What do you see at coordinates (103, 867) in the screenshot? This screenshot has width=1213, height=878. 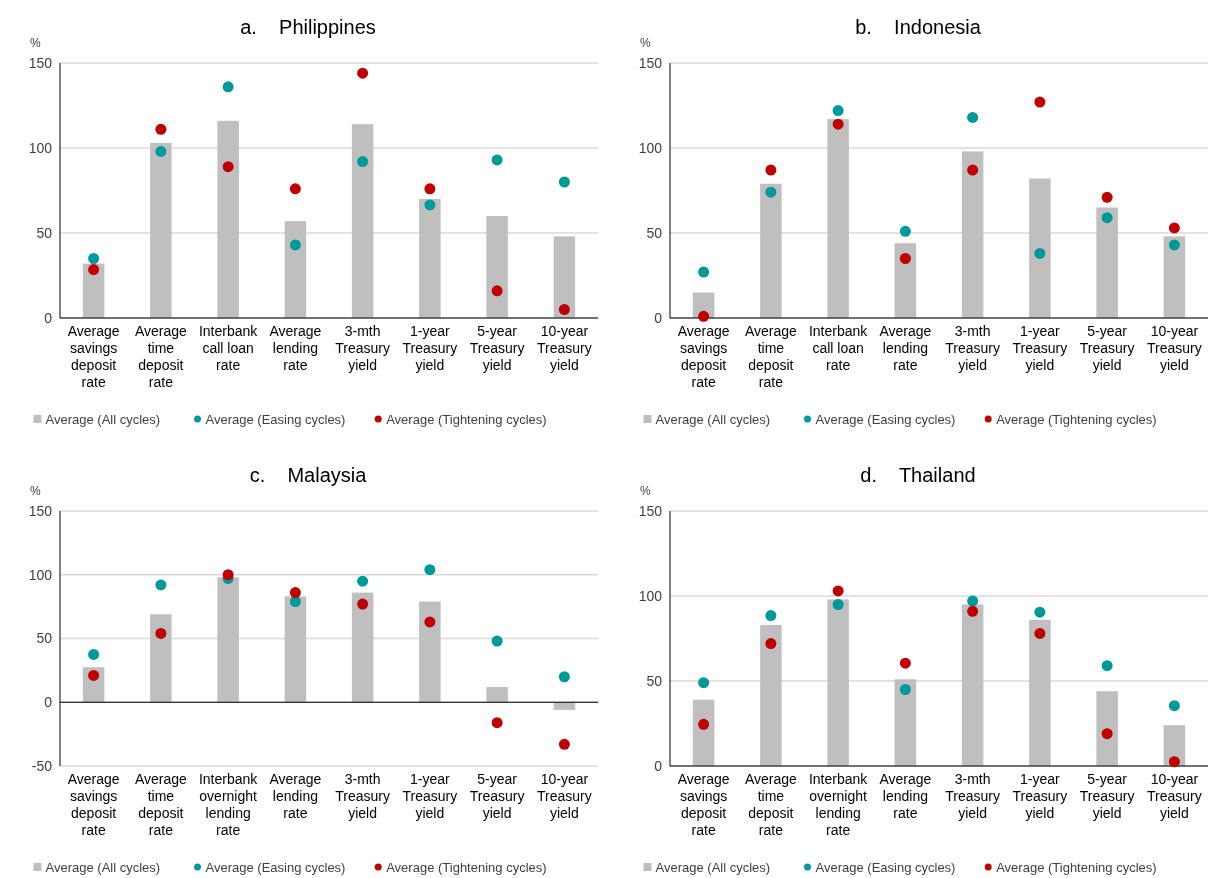 I see `legend-label: Average (All cycles)` at bounding box center [103, 867].